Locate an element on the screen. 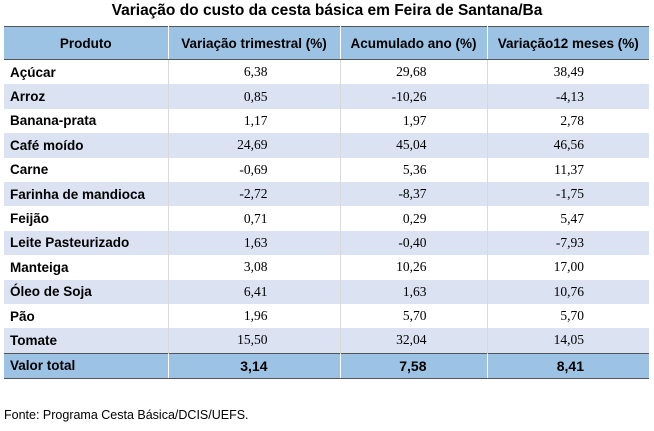 The height and width of the screenshot is (431, 654). table-row: Óleo de Soja 6,41 1,63 10,76 is located at coordinates (326, 291).